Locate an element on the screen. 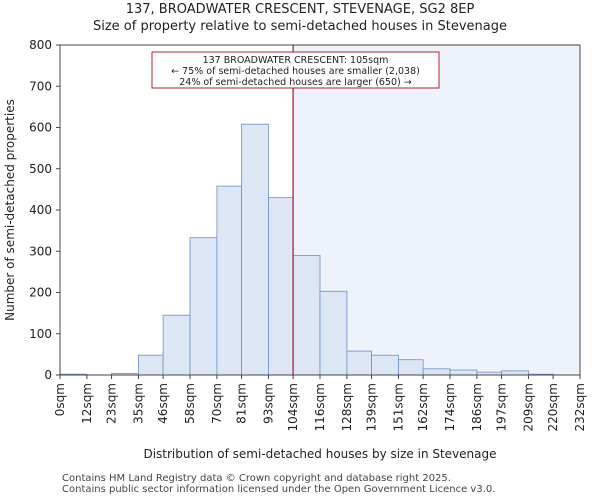 This screenshot has height=500, width=600. x-tick-label: 46sqm is located at coordinates (163, 403).